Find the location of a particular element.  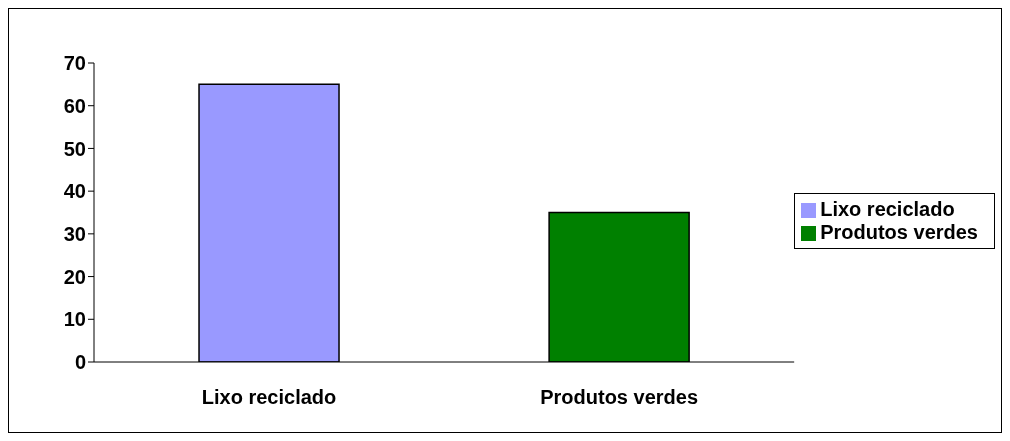

y-tick-label: 30 is located at coordinates (74, 233).